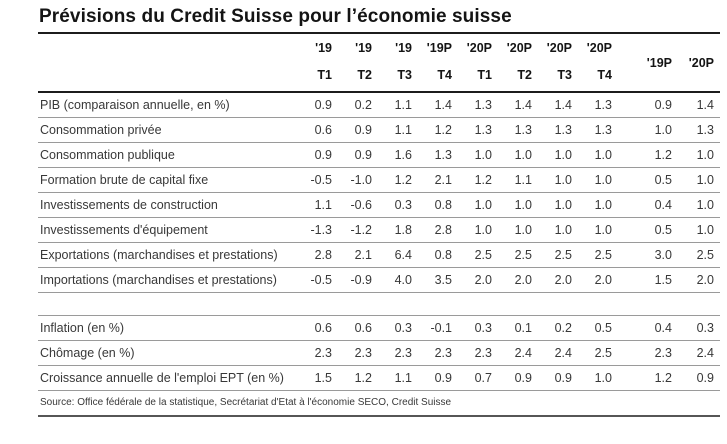  Describe the element at coordinates (170, 63) in the screenshot. I see `corner-cell` at that location.